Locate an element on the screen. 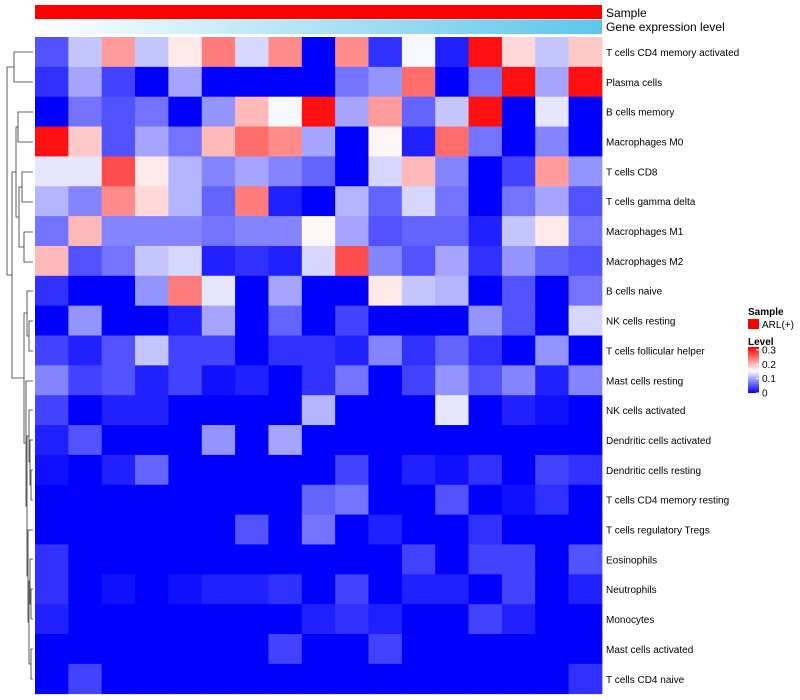 This screenshot has width=800, height=700. row-label: T cells CD4 naive is located at coordinates (645, 680).